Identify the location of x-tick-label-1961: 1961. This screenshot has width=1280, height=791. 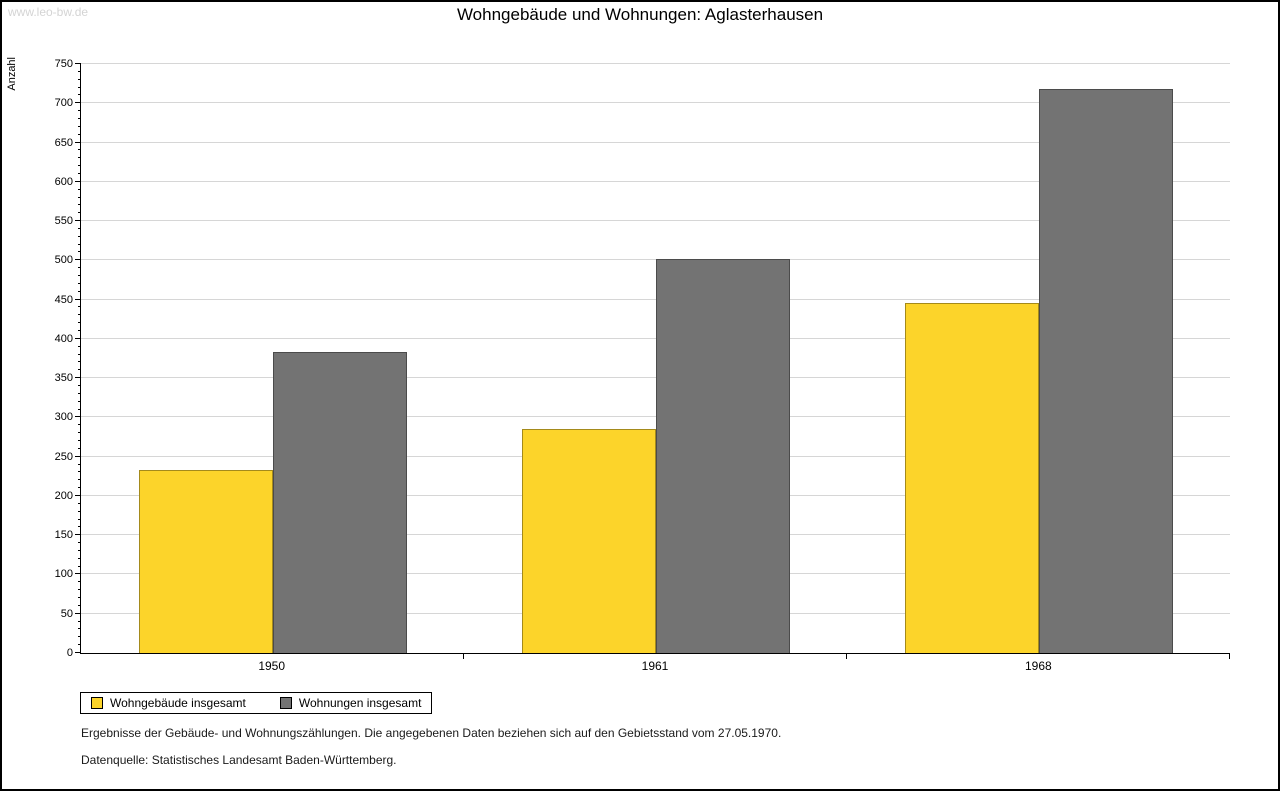
(655, 666).